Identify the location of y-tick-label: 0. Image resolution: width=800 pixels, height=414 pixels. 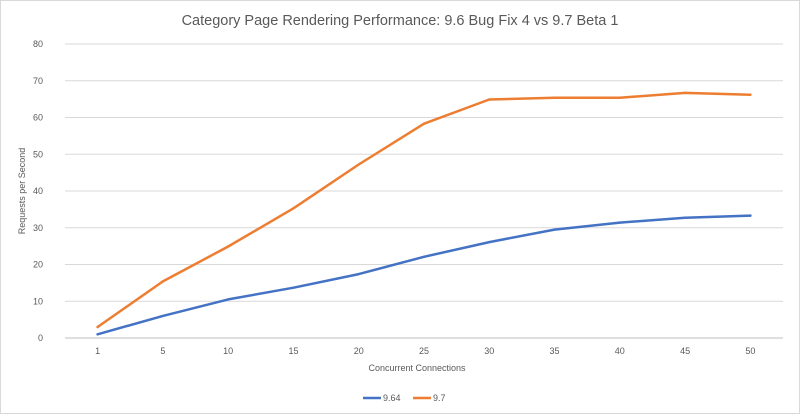
(40, 338).